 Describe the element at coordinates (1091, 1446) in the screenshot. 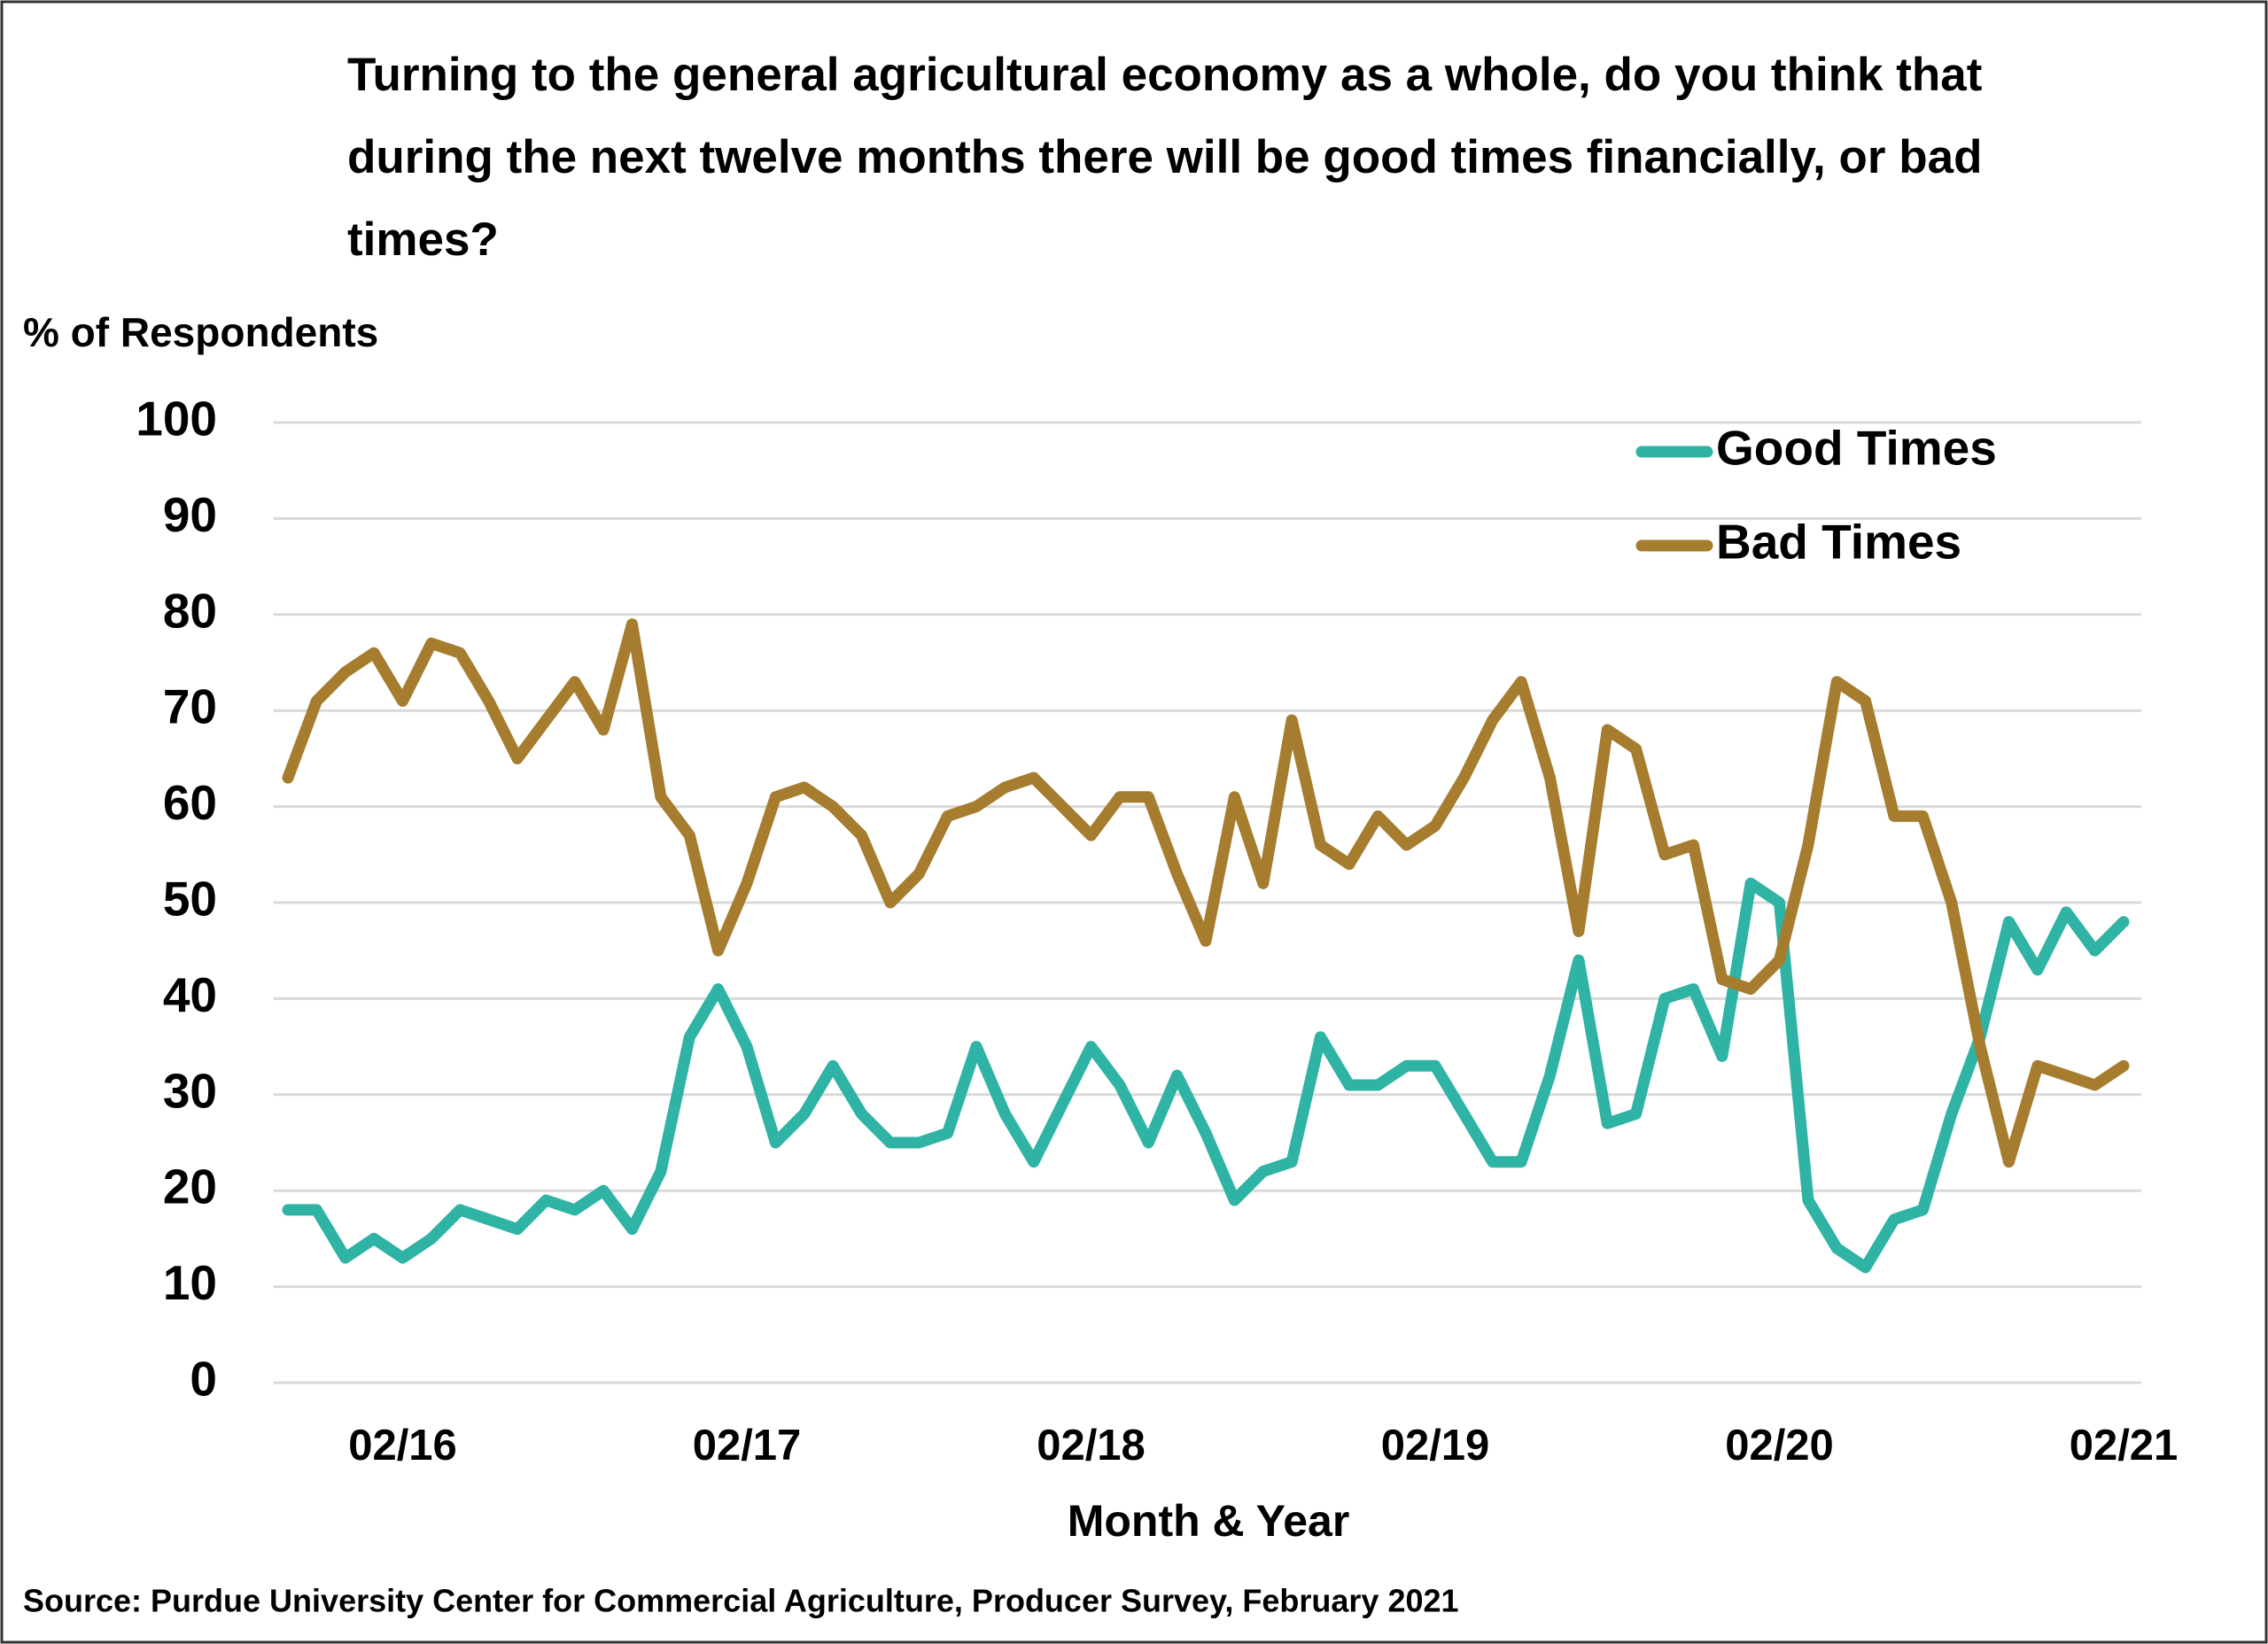

I see `x-tick-label: 02/18` at that location.